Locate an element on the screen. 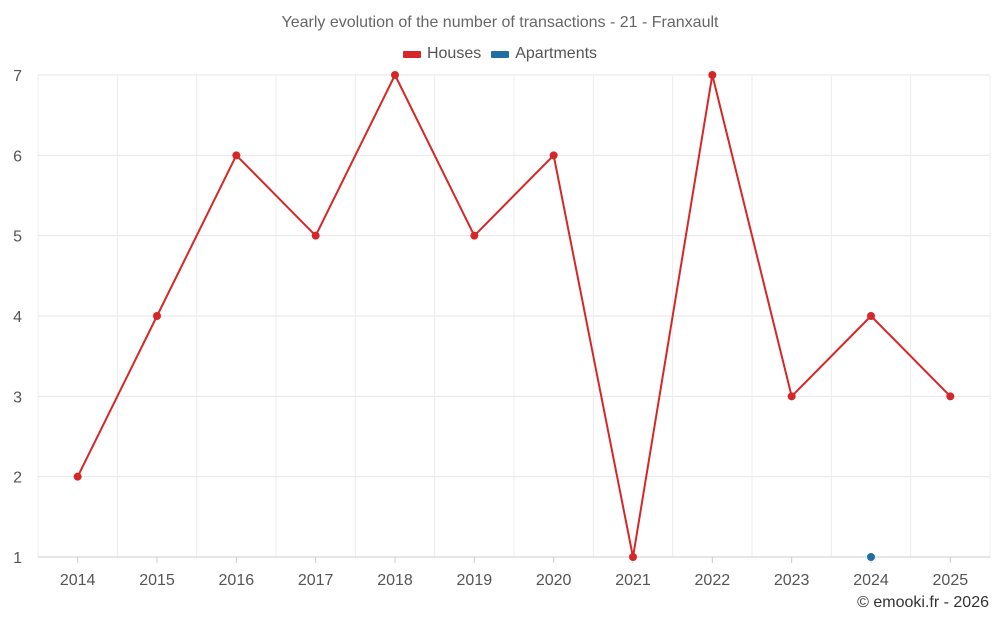 This screenshot has height=625, width=1000. copyright-text: © emooki.fr - 2026 is located at coordinates (923, 602).